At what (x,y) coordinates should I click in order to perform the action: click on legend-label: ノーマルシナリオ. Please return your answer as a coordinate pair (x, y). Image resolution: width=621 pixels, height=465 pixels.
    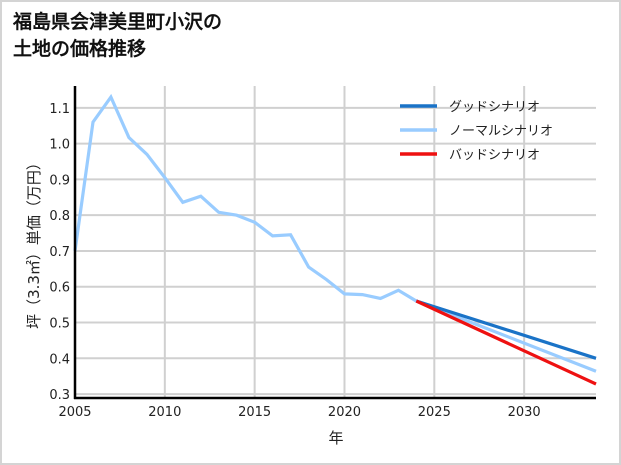
    Looking at the image, I should click on (501, 131).